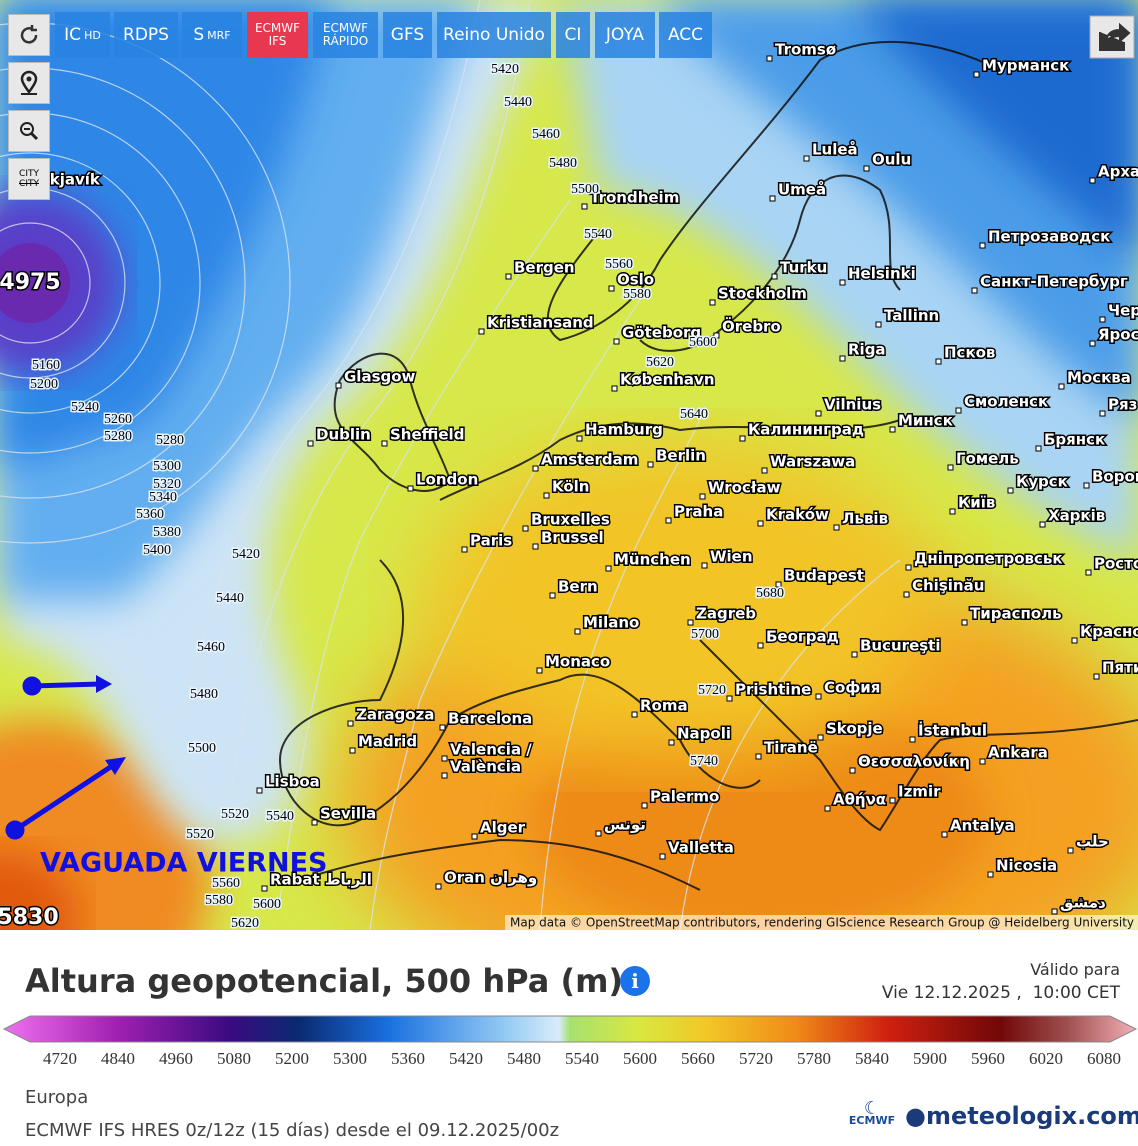 Image resolution: width=1138 pixels, height=1146 pixels. What do you see at coordinates (540, 323) in the screenshot?
I see `city-label: Kristiansand` at bounding box center [540, 323].